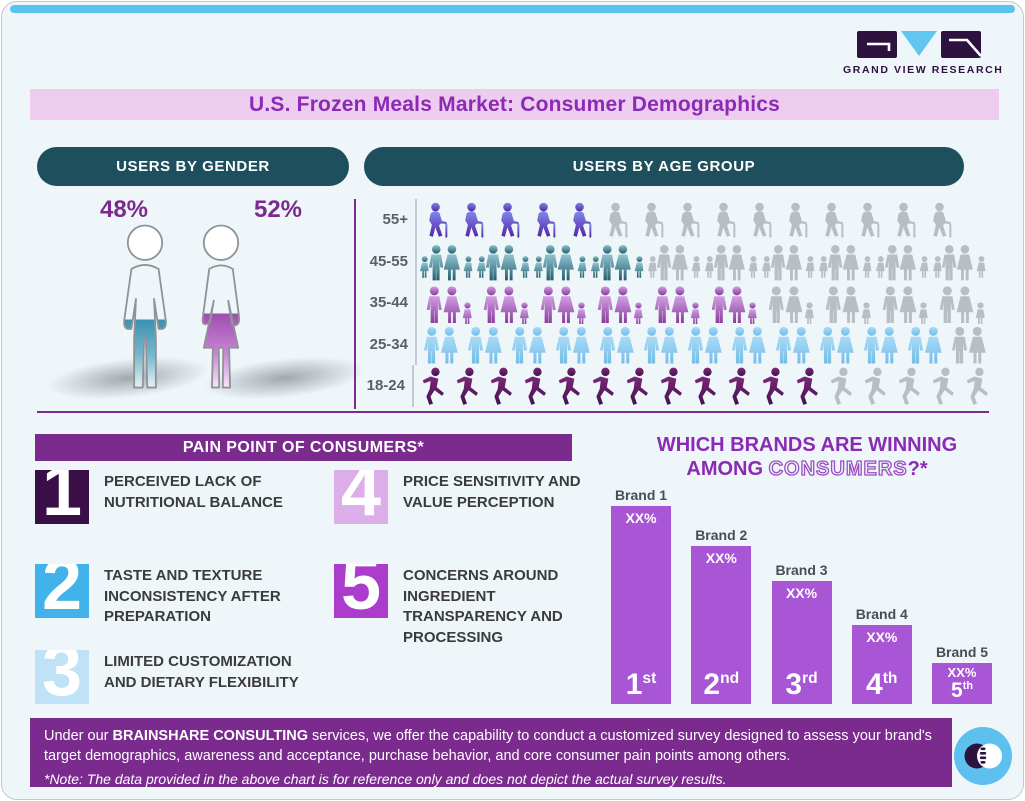 The image size is (1025, 801). What do you see at coordinates (388, 344) in the screenshot?
I see `age-row-label: 25-34` at bounding box center [388, 344].